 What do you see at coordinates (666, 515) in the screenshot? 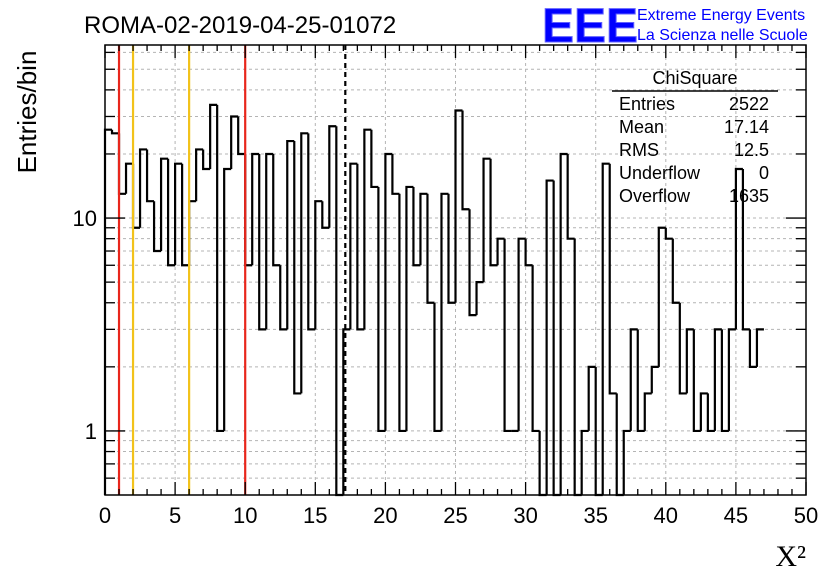
I see `x-tick-label: 40` at bounding box center [666, 515].